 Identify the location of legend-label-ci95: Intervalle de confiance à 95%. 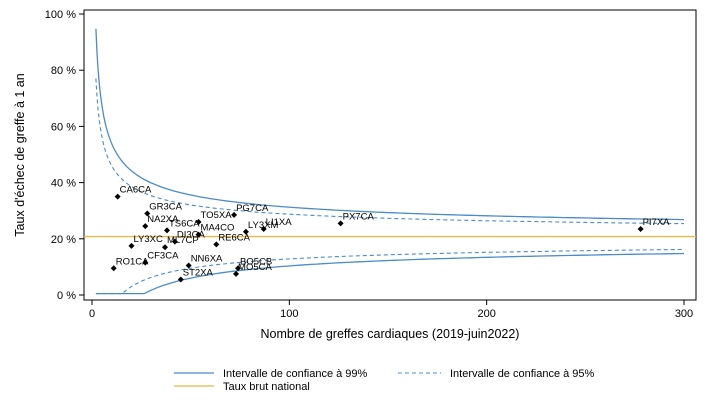
(522, 374).